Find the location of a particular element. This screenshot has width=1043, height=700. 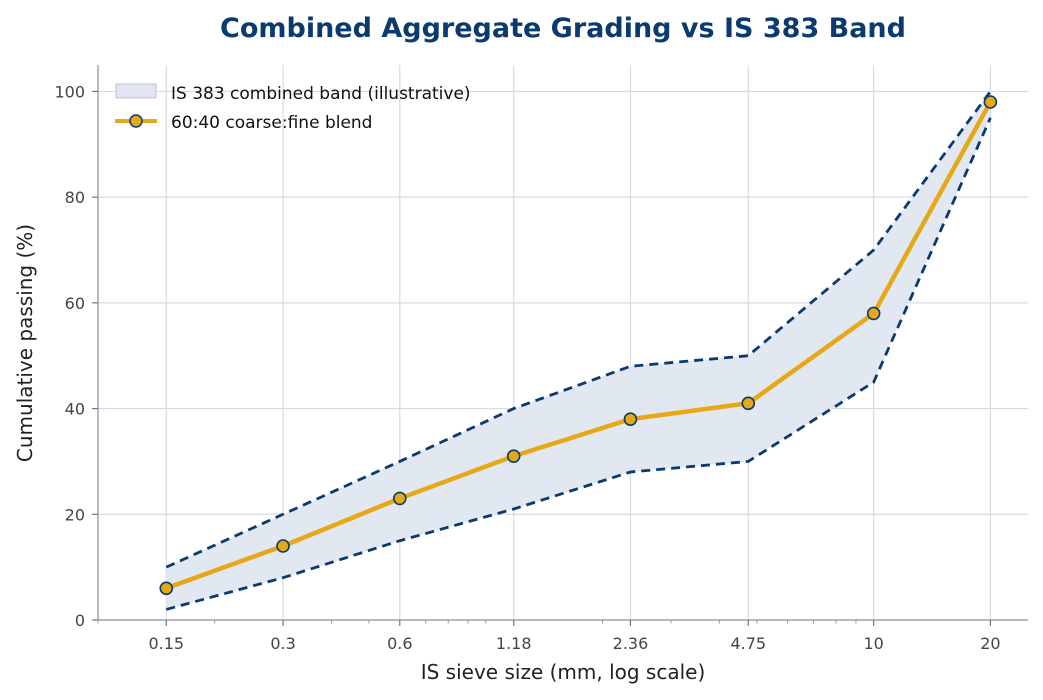

x-axis-label: IS sieve size (mm, log scale) is located at coordinates (563, 672).